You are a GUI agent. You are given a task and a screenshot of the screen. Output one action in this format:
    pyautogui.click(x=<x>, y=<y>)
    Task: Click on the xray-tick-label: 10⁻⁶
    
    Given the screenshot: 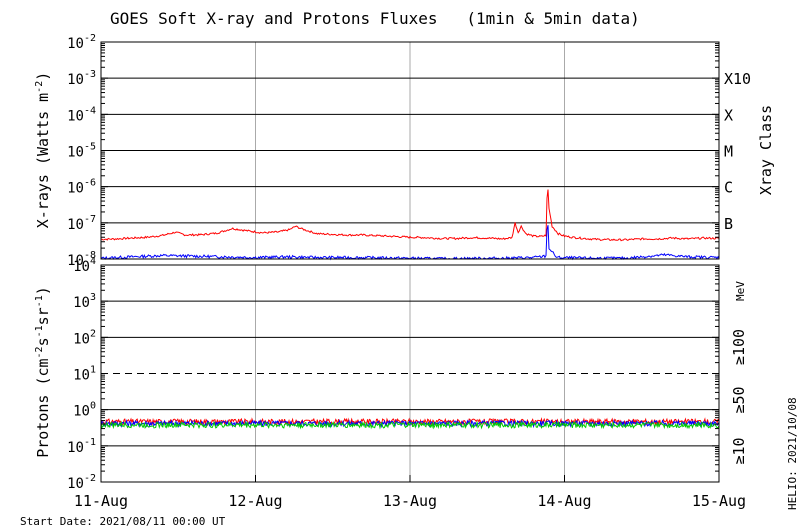 What is the action you would take?
    pyautogui.click(x=81, y=187)
    